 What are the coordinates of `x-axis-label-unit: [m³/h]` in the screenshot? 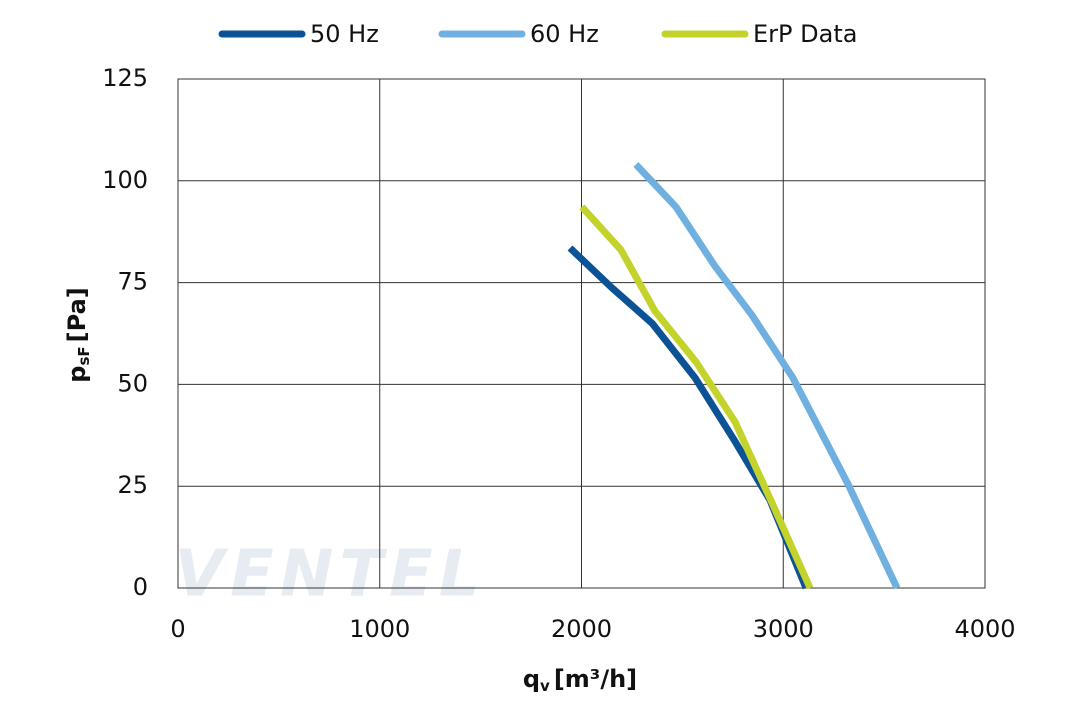 It's located at (595, 679).